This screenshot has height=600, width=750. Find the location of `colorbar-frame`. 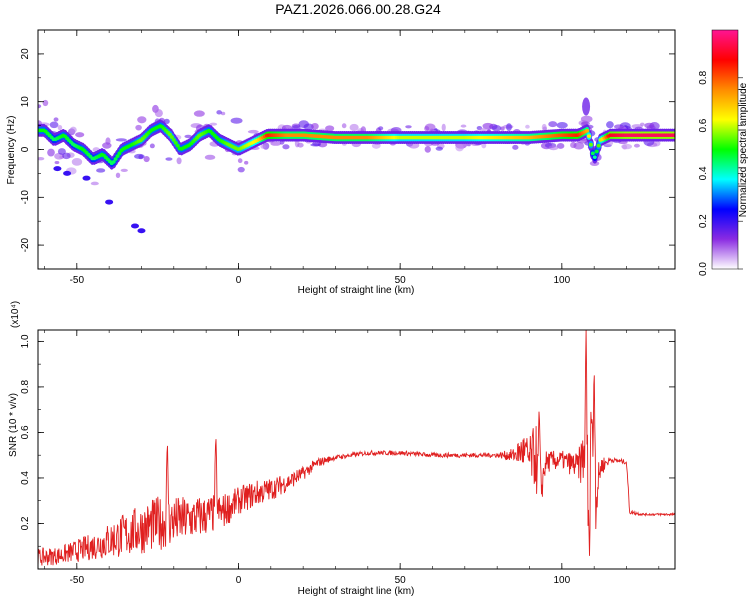

colorbar-frame is located at coordinates (725, 149).